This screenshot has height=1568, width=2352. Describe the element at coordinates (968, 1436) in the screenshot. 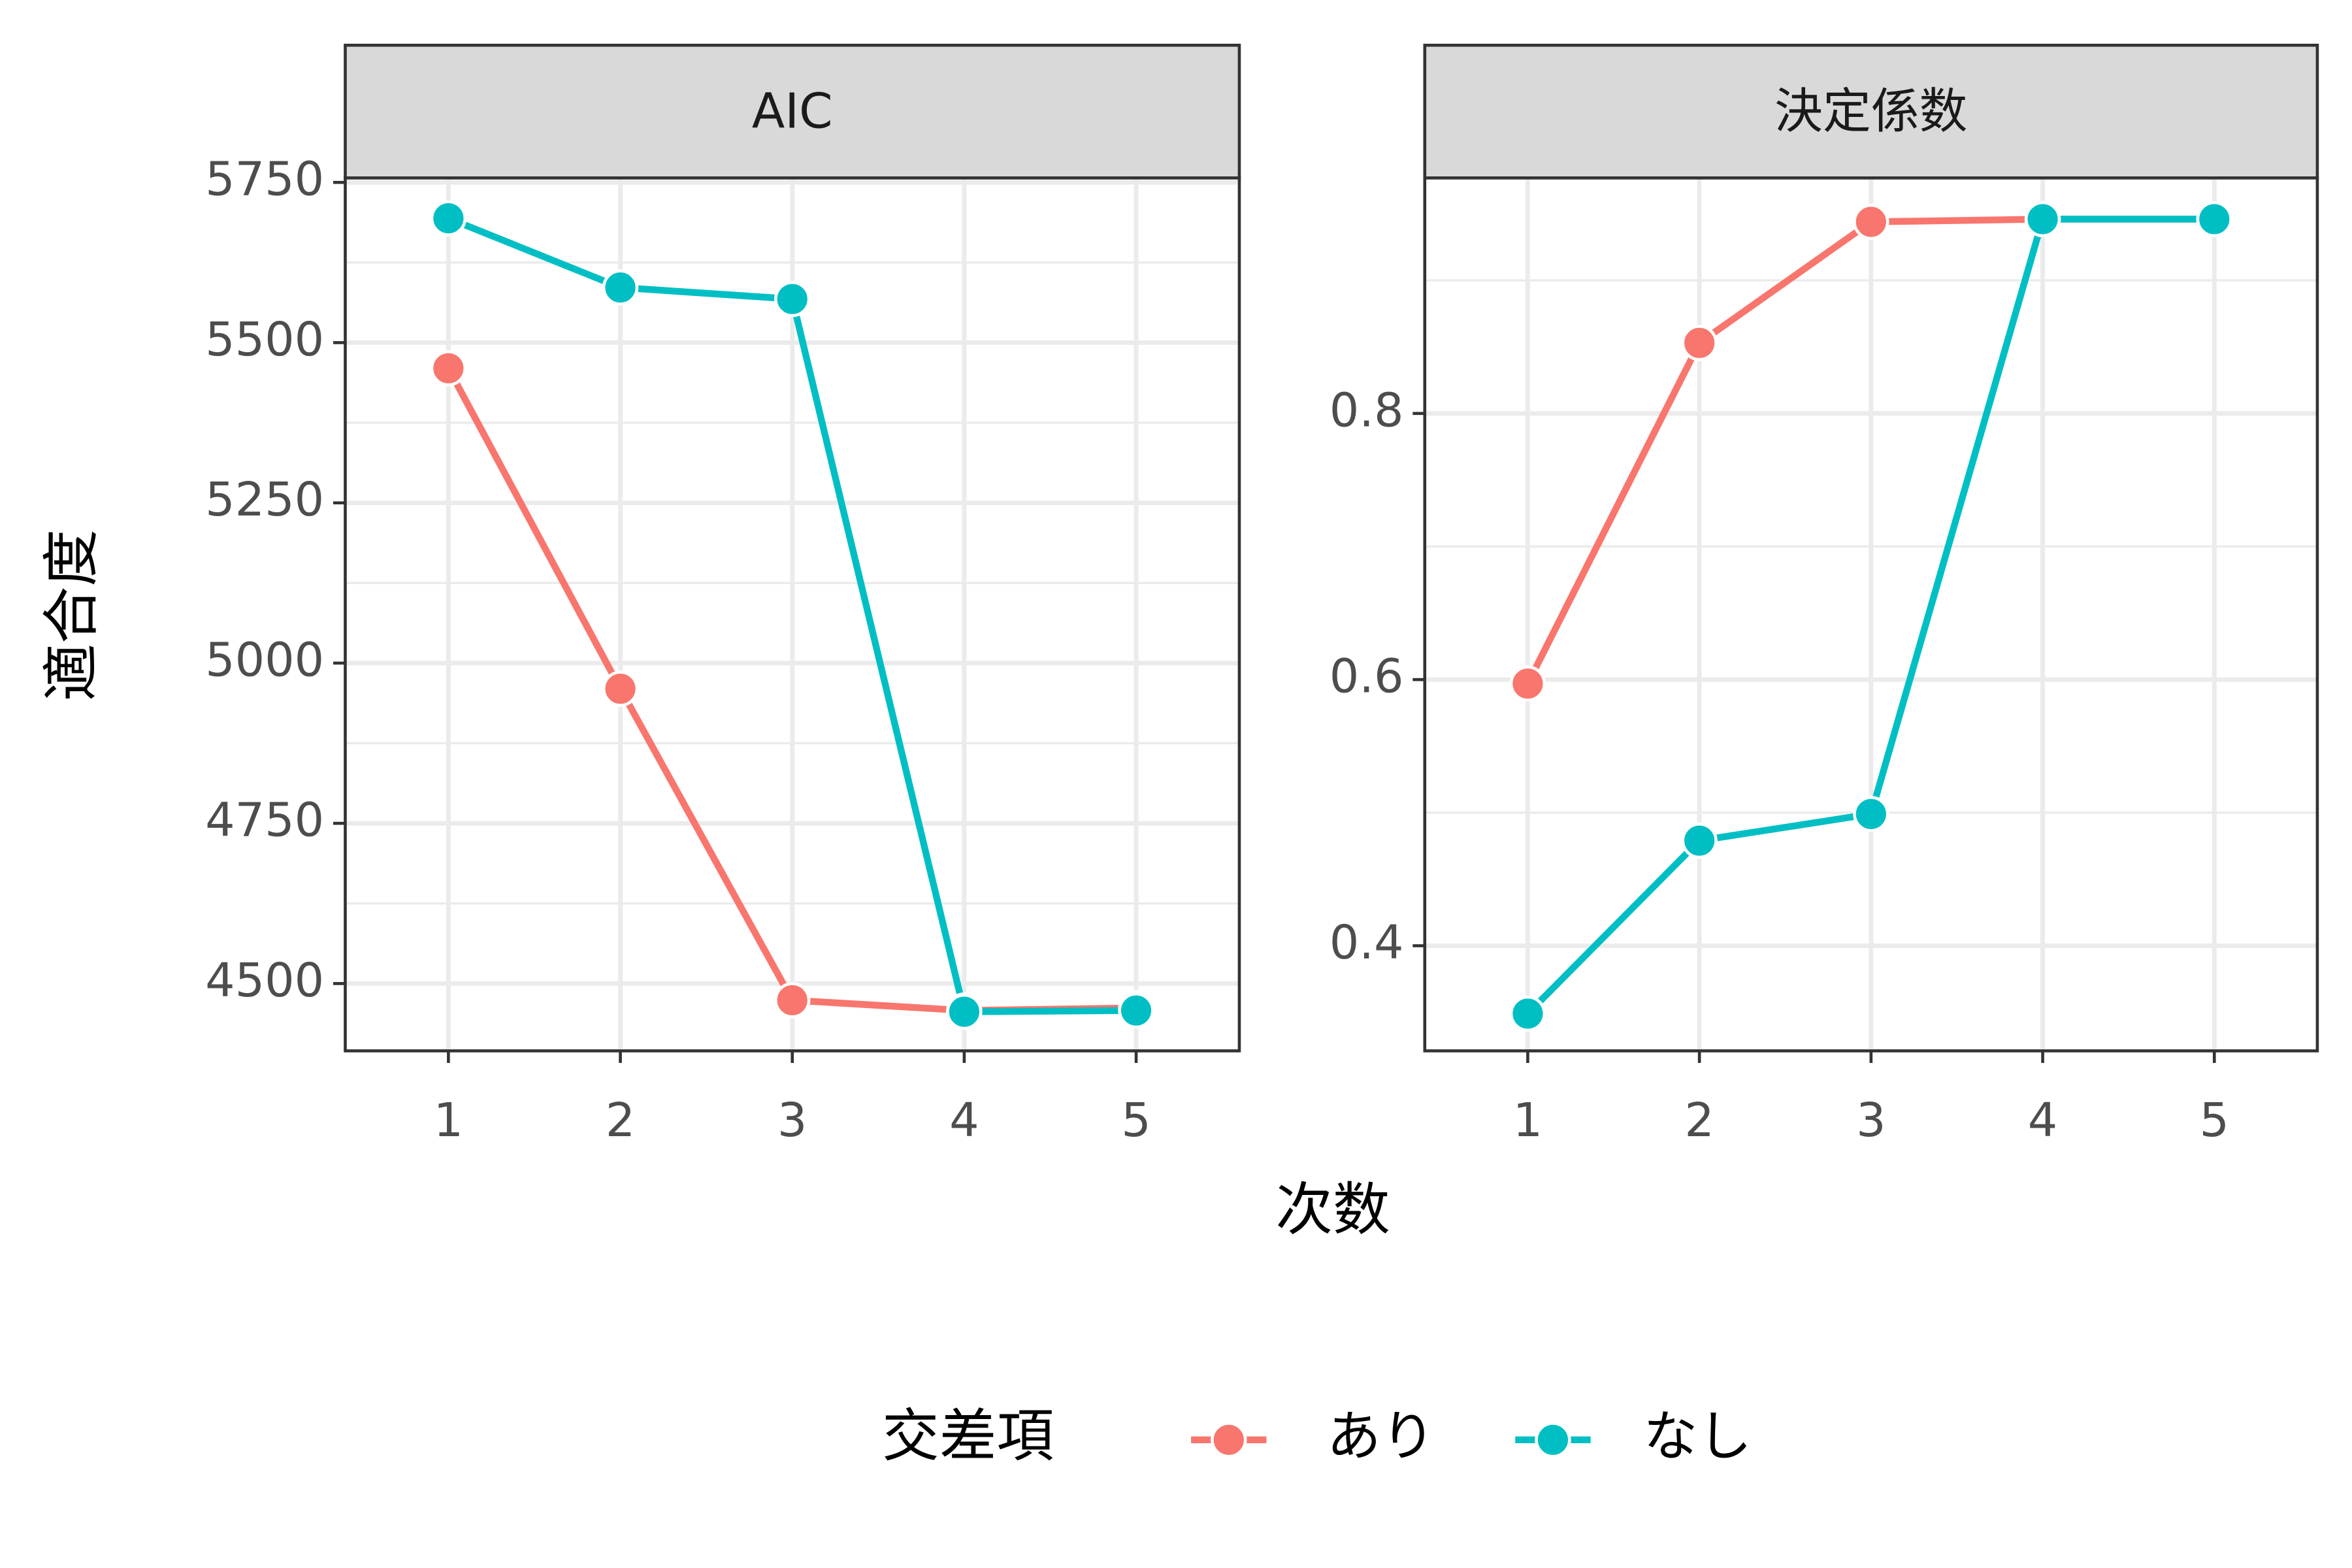

I see `legend-title: 交差項` at that location.